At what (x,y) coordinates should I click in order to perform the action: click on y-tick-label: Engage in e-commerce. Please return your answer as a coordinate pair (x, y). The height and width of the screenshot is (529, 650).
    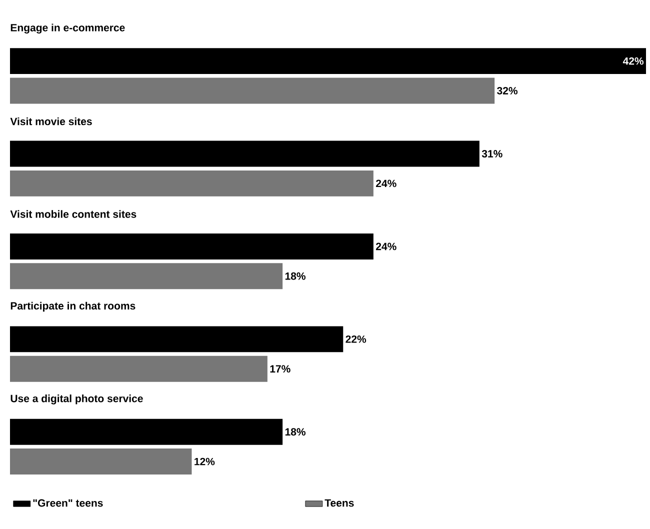
    Looking at the image, I should click on (67, 29).